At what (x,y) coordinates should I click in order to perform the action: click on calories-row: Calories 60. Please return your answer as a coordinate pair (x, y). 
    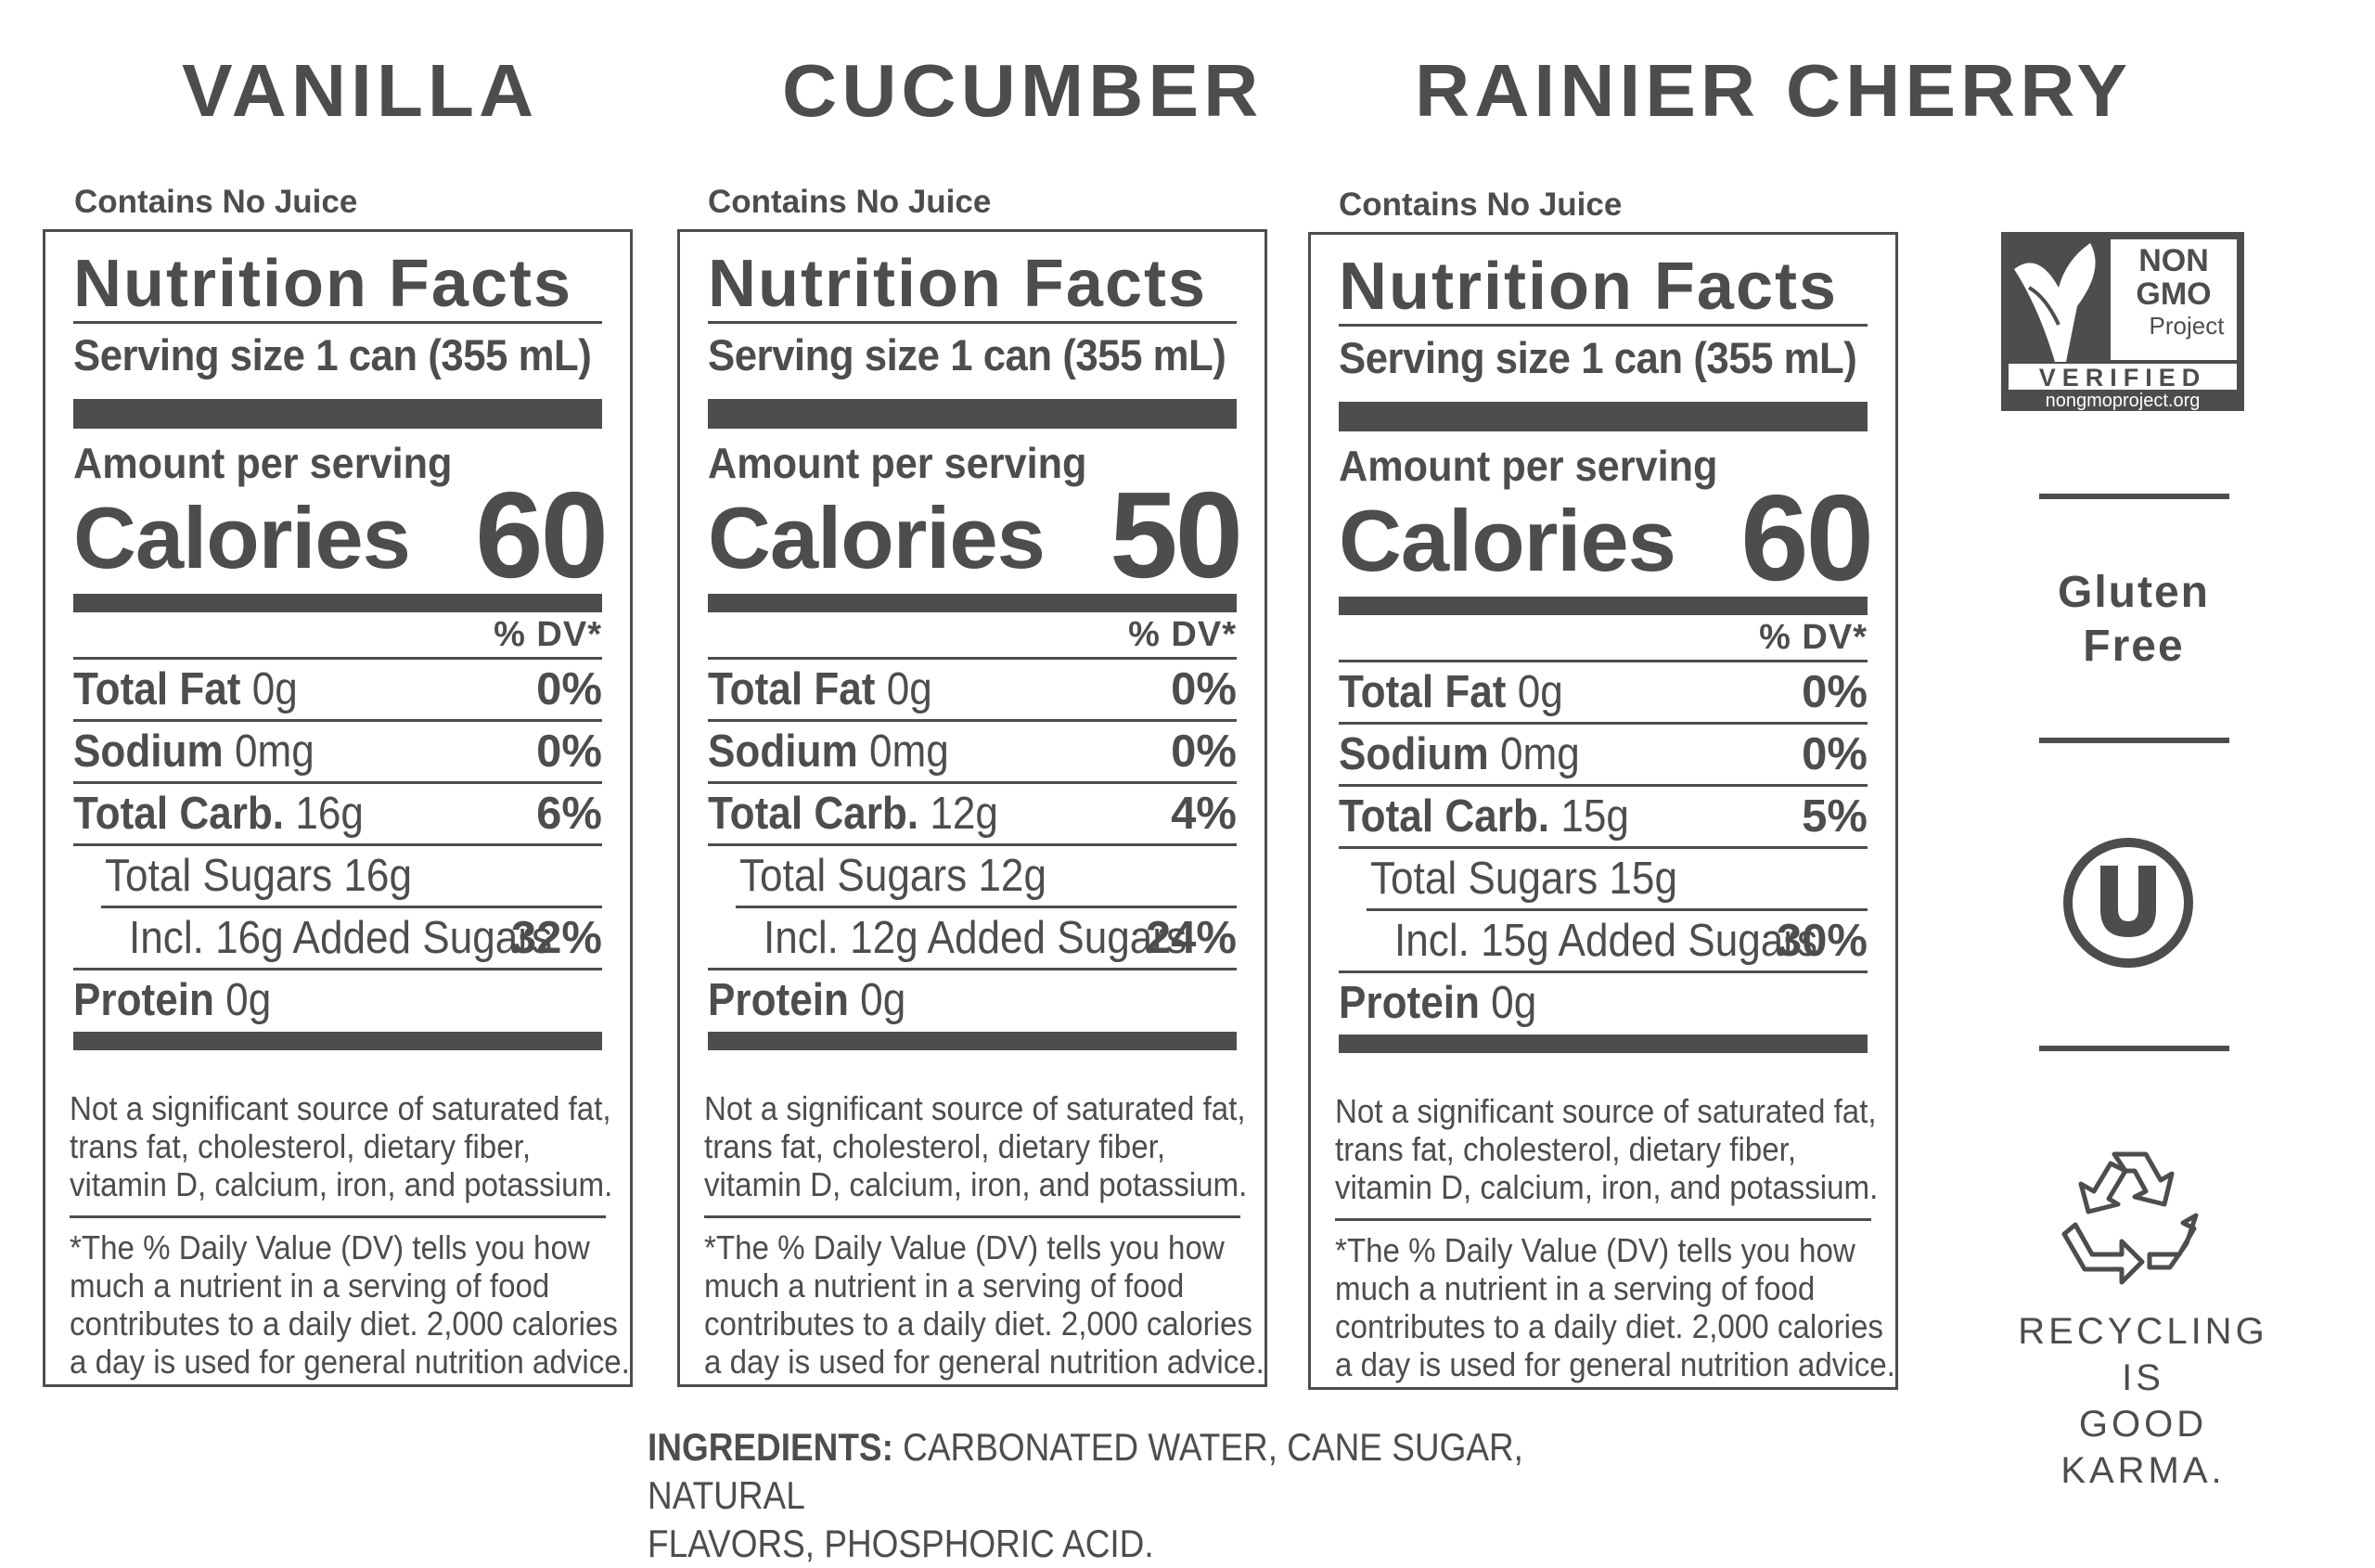
    Looking at the image, I should click on (1606, 538).